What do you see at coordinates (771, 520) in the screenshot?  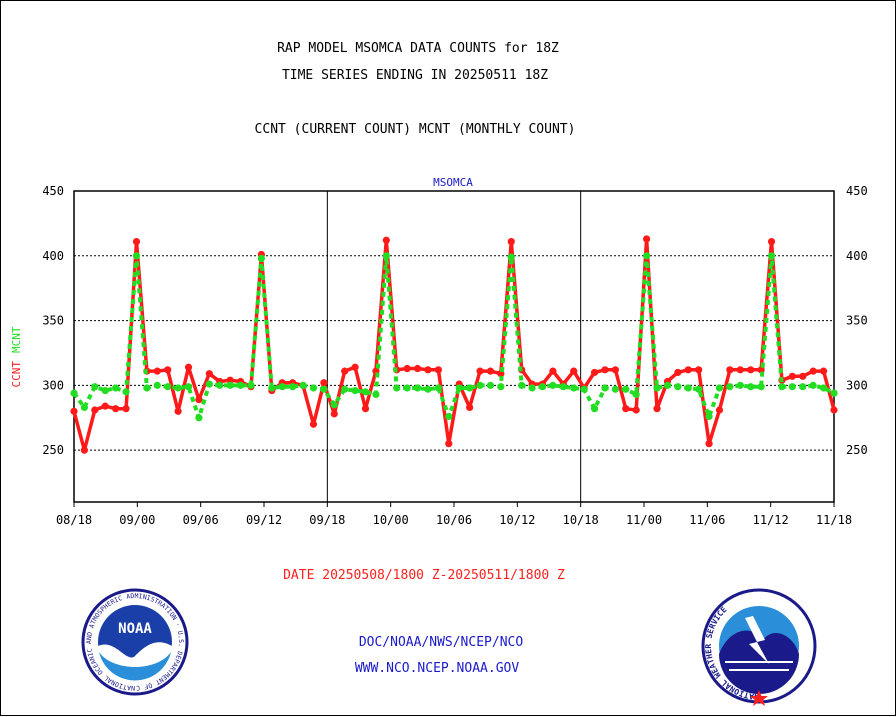 I see `x-tick-label: 11/12` at bounding box center [771, 520].